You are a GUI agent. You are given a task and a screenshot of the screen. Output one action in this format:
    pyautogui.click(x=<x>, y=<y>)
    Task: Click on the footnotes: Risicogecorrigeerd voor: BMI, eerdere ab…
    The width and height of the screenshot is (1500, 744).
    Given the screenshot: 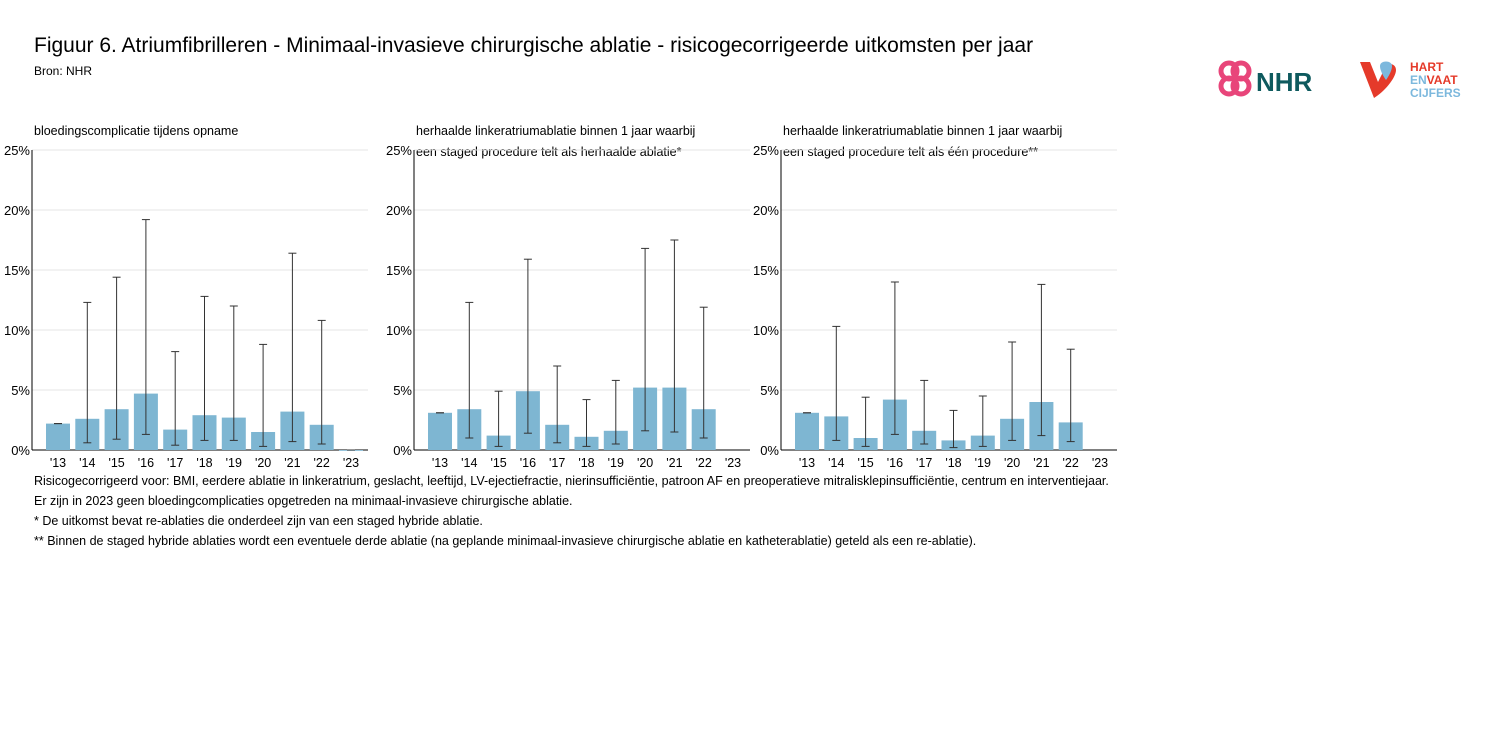 What is the action you would take?
    pyautogui.click(x=571, y=511)
    